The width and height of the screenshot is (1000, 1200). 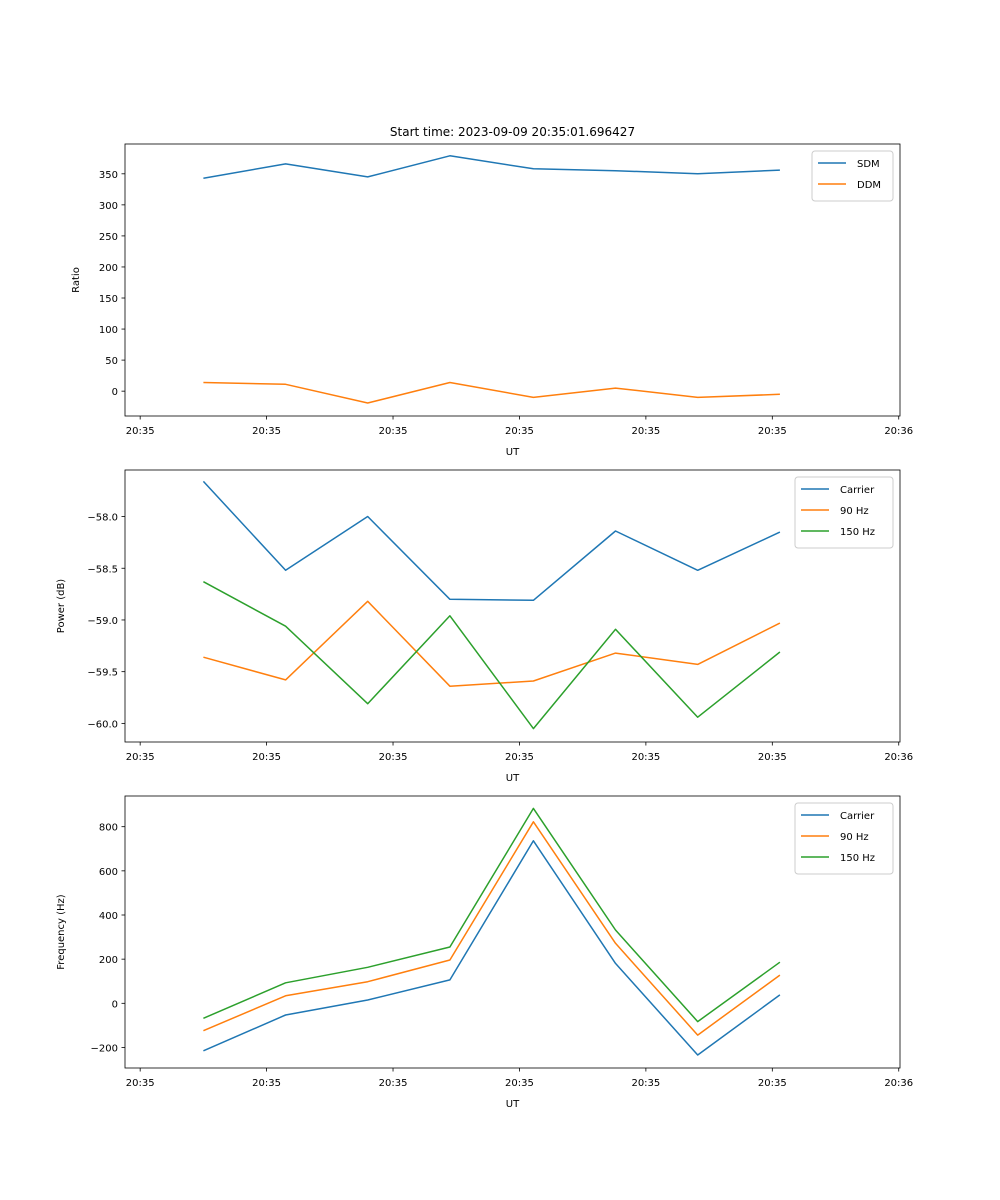 I want to click on y-tick-label: 350, so click(x=108, y=175).